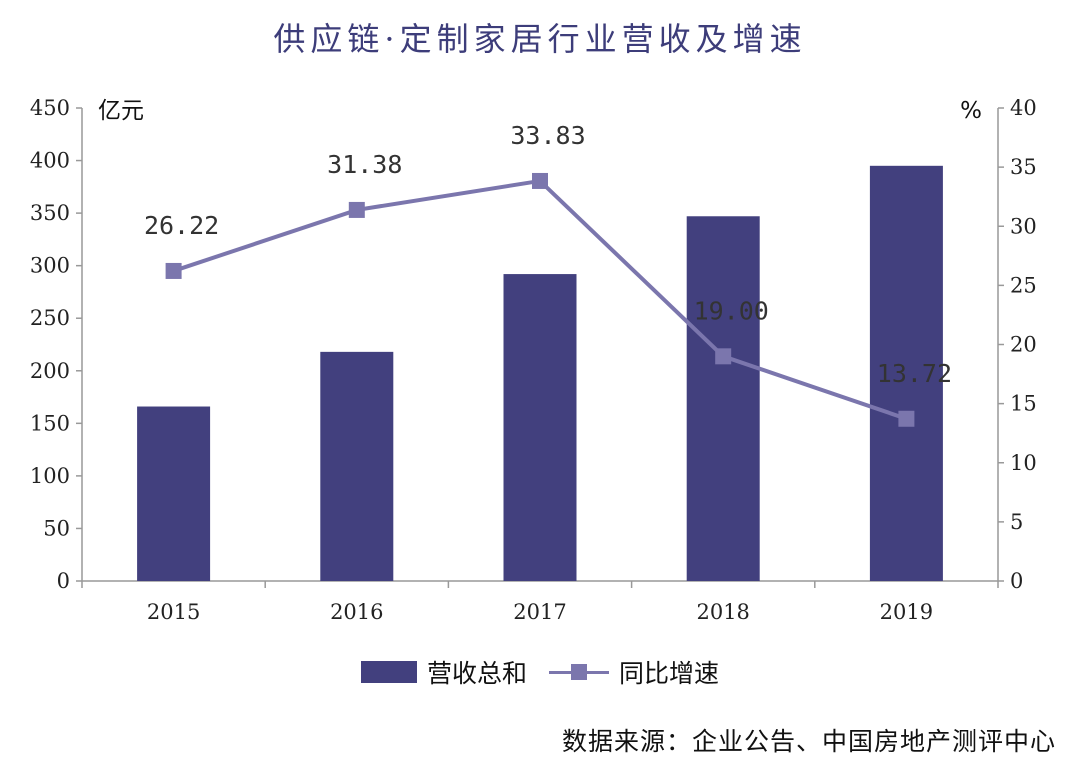 This screenshot has height=770, width=1080. What do you see at coordinates (388, 672) in the screenshot?
I see `legend-swatch-bar` at bounding box center [388, 672].